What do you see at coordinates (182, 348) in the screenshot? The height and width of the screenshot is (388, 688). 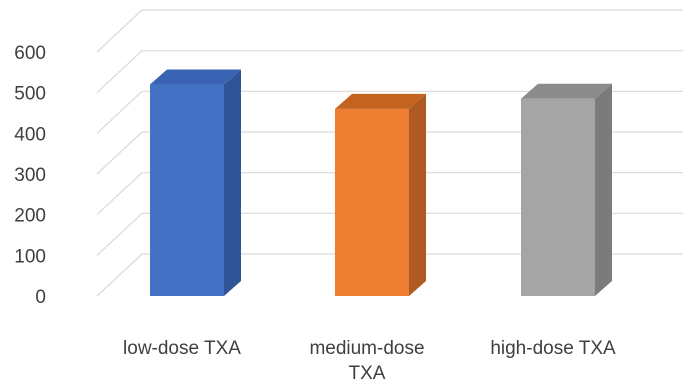 I see `x-tick-label: low-dose TXA` at bounding box center [182, 348].